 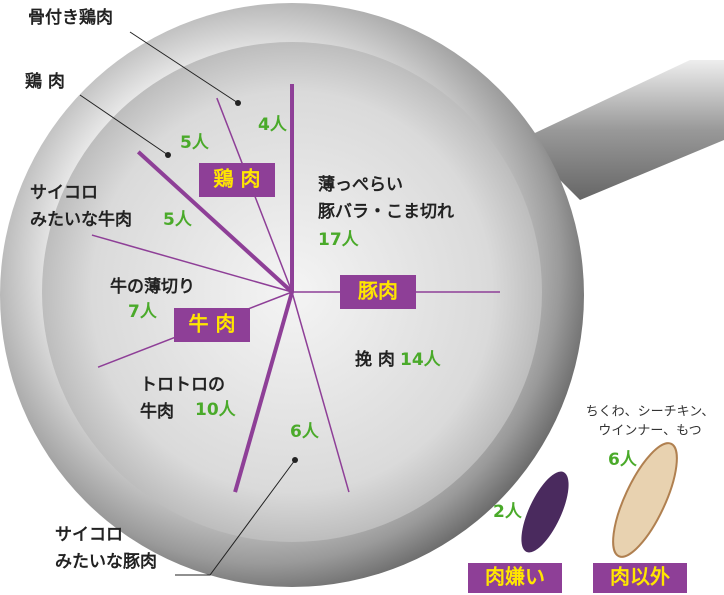 What do you see at coordinates (182, 385) in the screenshot?
I see `slice-label: トロトロの` at bounding box center [182, 385].